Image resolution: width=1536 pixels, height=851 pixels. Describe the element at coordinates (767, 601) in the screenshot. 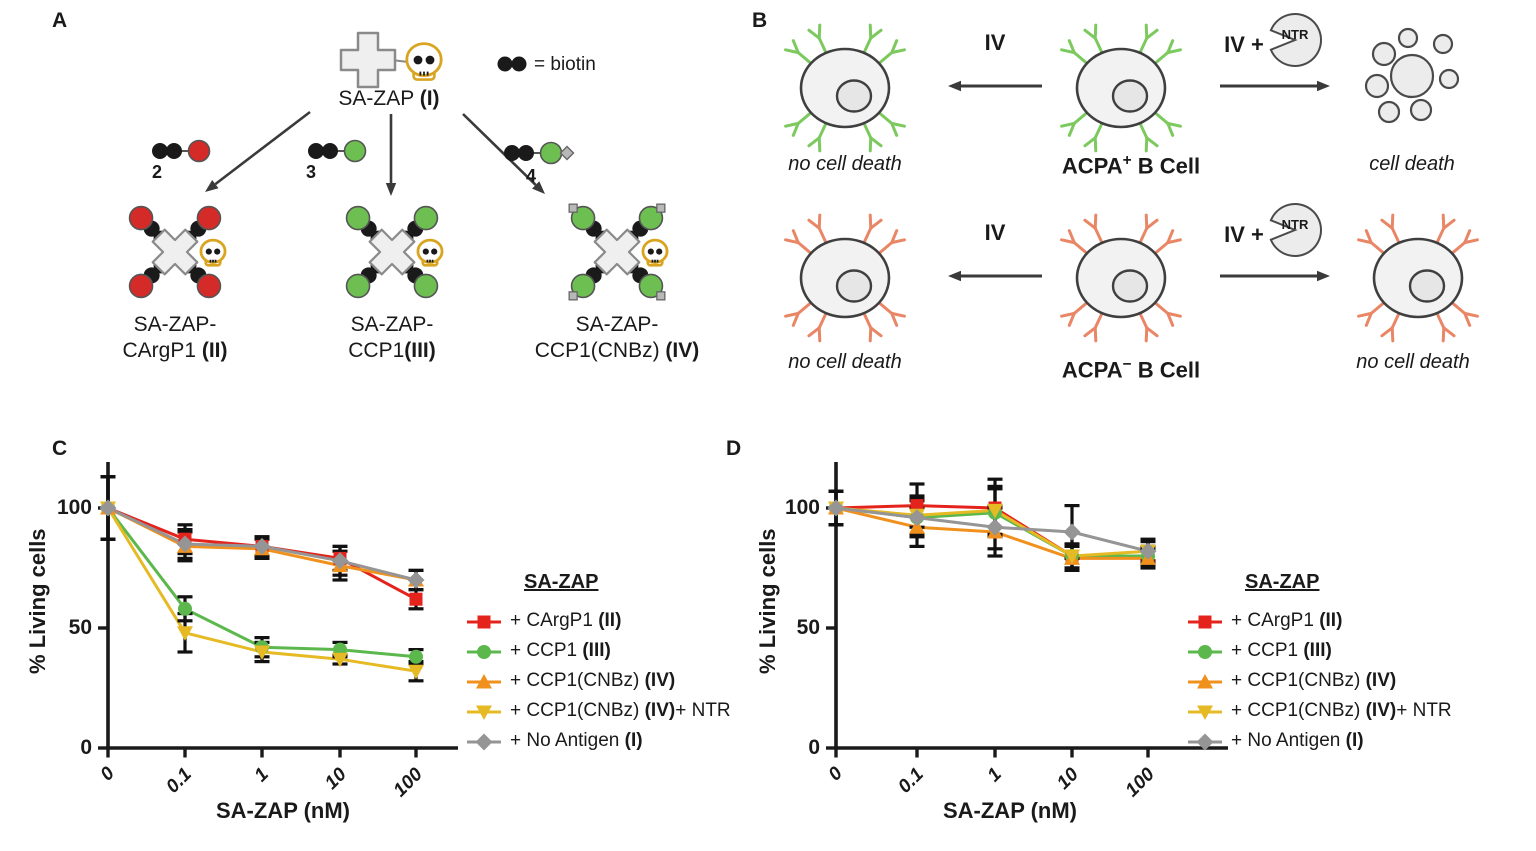

I see `chart-D-ylabel: % Living cells` at that location.